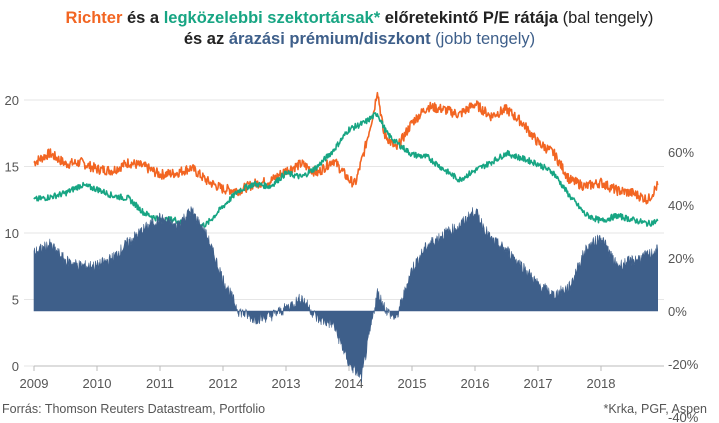 The image size is (719, 423). Describe the element at coordinates (15, 366) in the screenshot. I see `left-tick-label: 0` at that location.